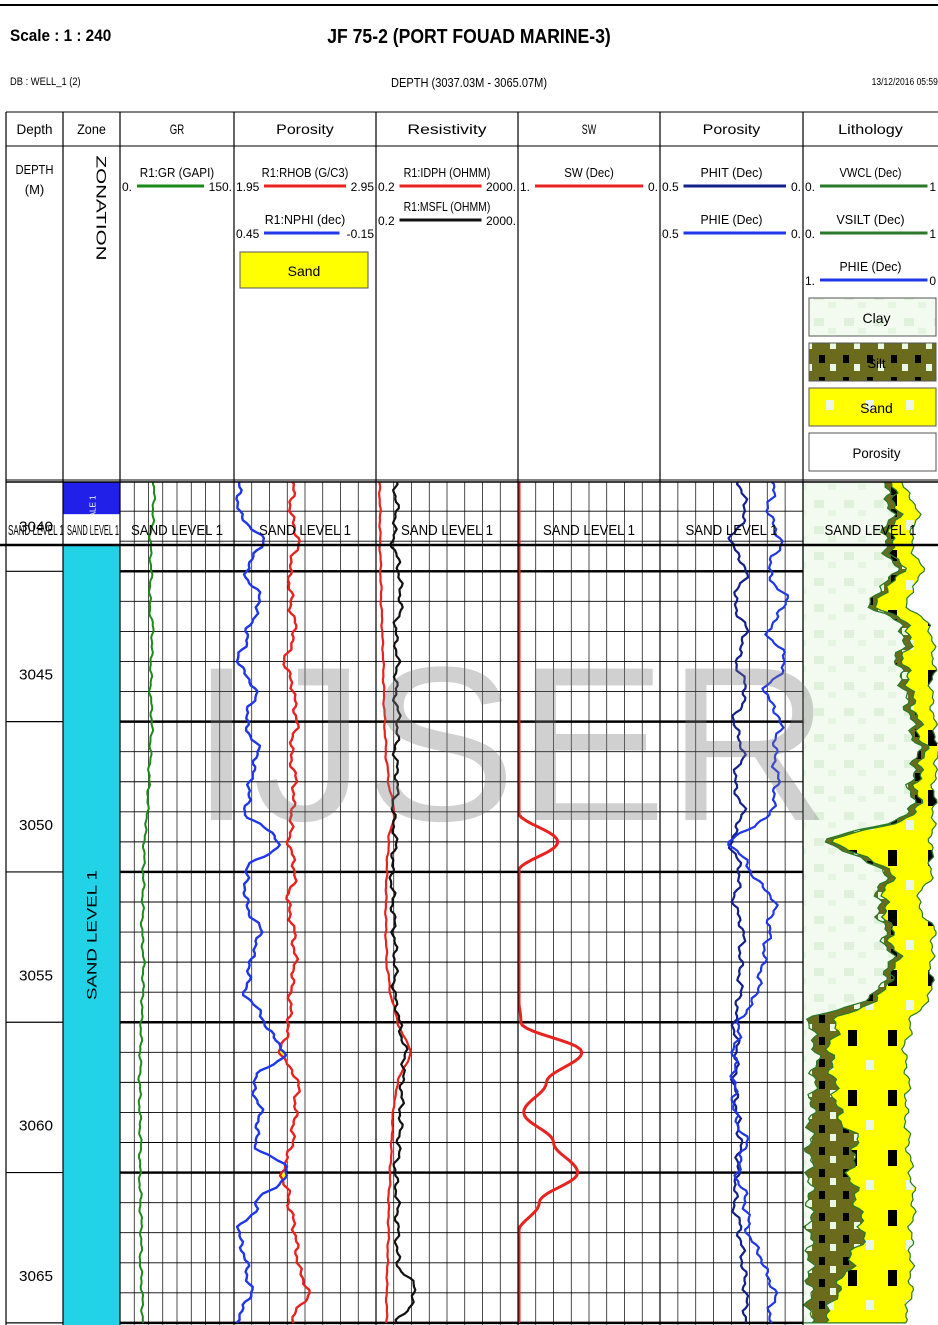 This screenshot has width=938, height=1325. Describe the element at coordinates (732, 530) in the screenshot. I see `zone-marker-6: SAND LEVEL 1` at that location.